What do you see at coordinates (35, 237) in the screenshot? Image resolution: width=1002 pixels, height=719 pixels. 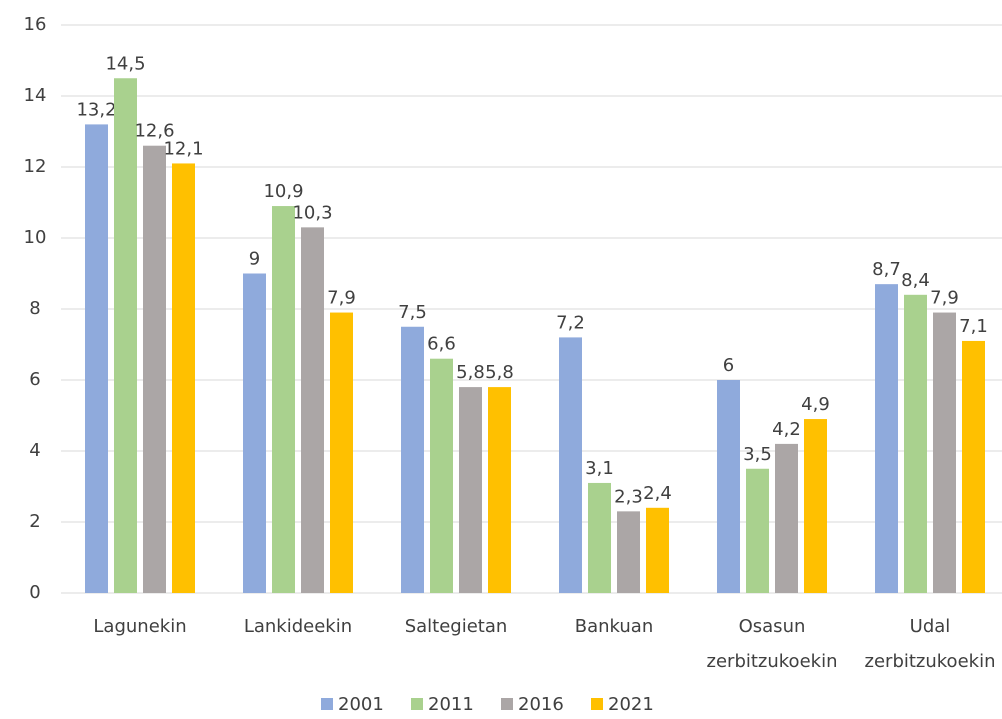 I see `y-tick-label: 10` at bounding box center [35, 237].